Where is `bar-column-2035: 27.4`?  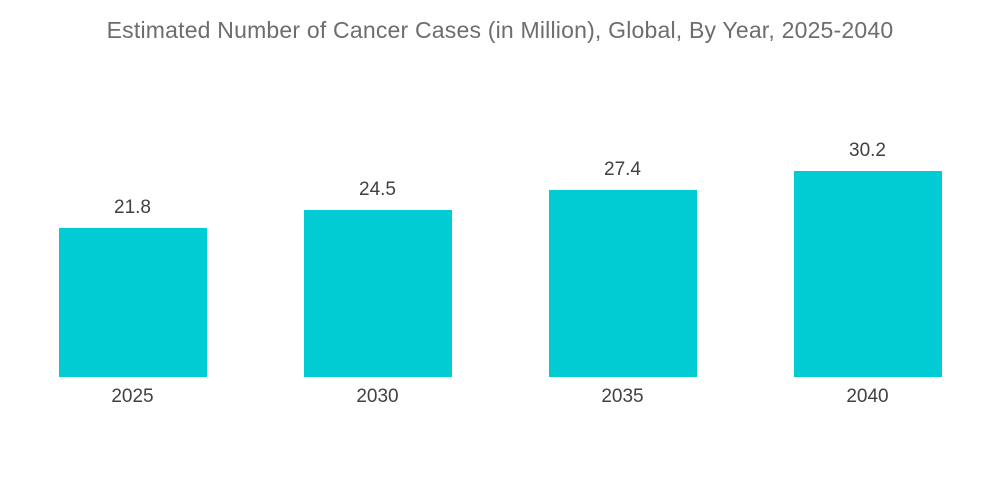
bar-column-2035: 27.4 is located at coordinates (622, 268).